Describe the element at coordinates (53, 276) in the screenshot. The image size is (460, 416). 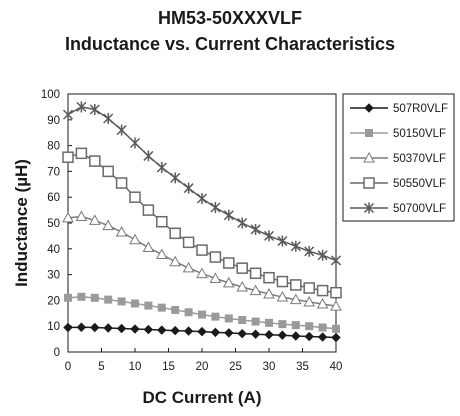
I see `y-tick-label: 30` at that location.